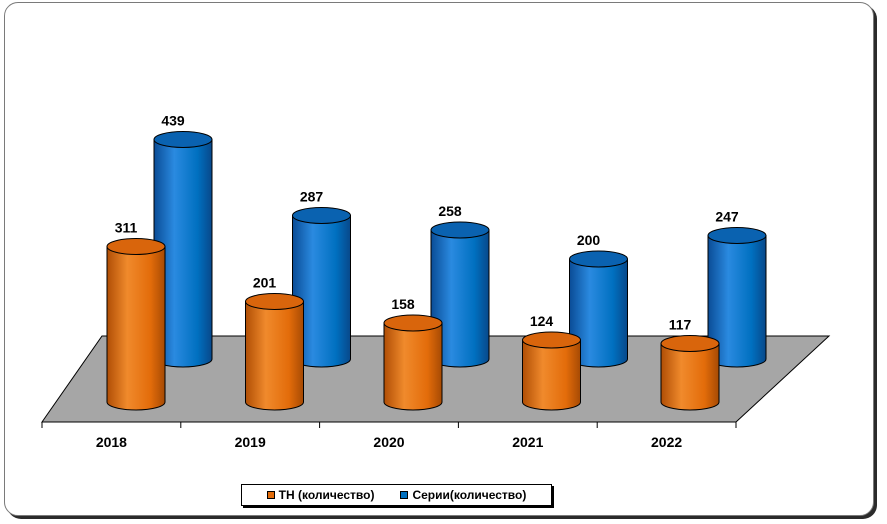 Image resolution: width=887 pixels, height=524 pixels. What do you see at coordinates (270, 495) in the screenshot?
I see `legend-swatch-orange` at bounding box center [270, 495].